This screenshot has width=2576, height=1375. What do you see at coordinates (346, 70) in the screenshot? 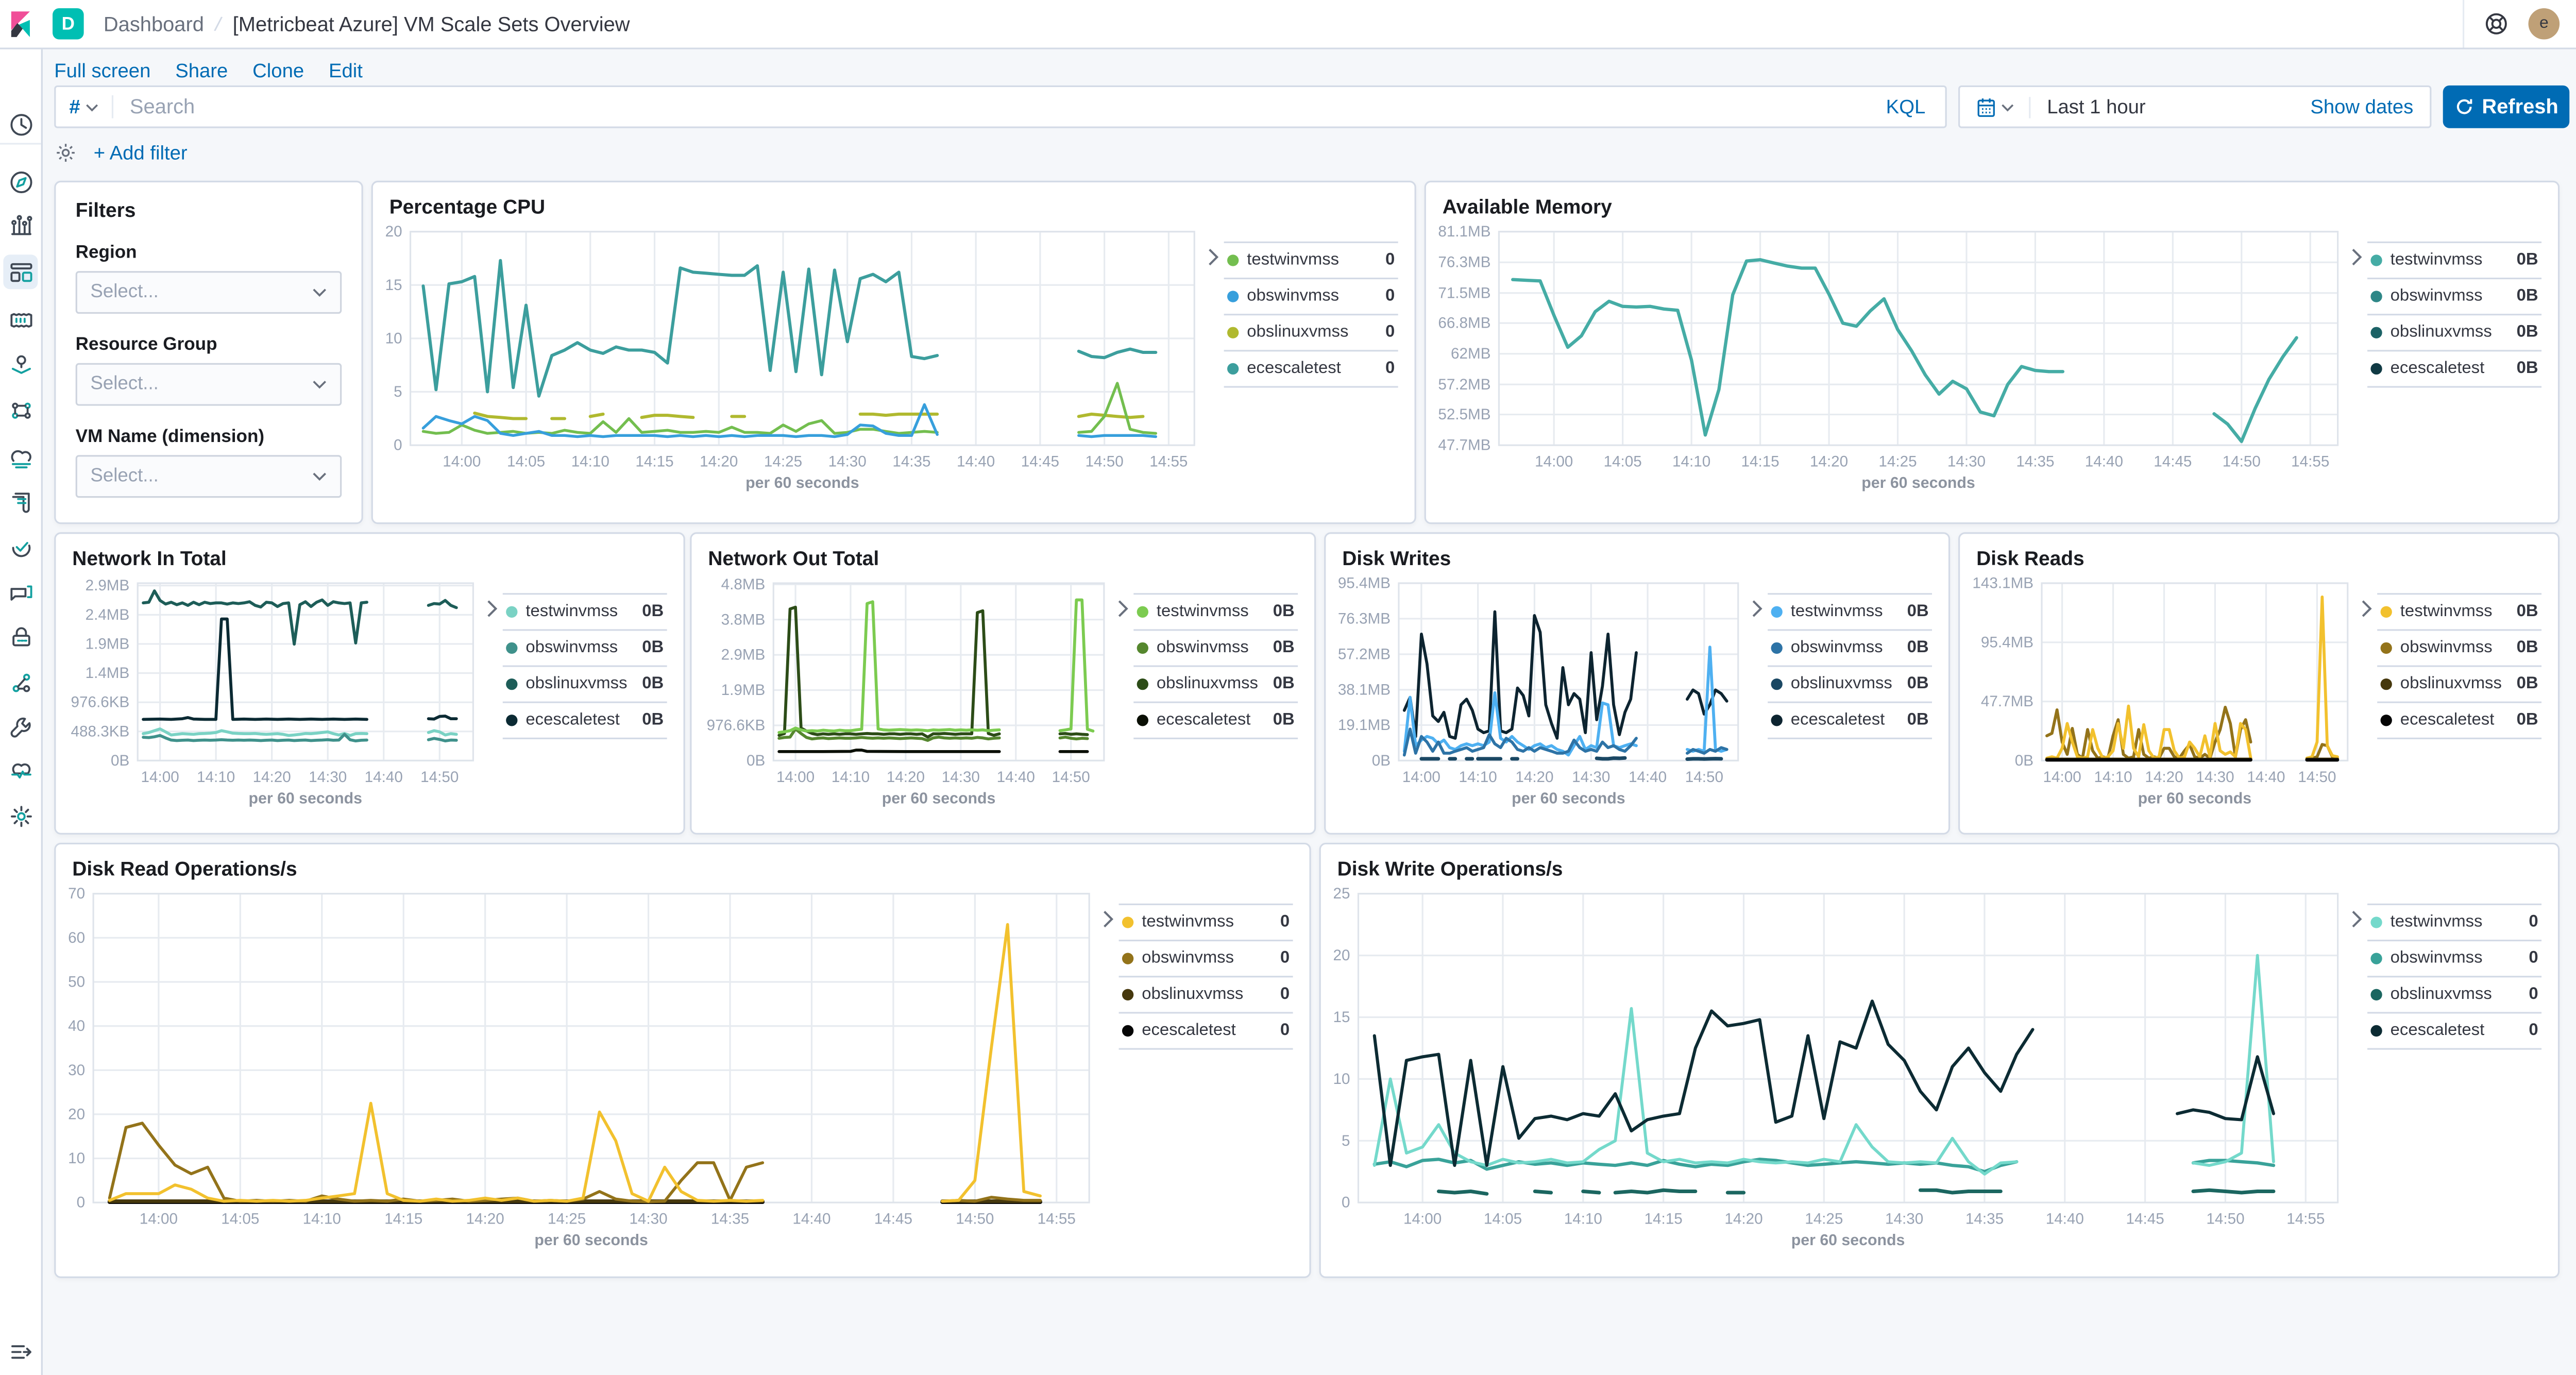
I see `edit-button: Edit` at bounding box center [346, 70].